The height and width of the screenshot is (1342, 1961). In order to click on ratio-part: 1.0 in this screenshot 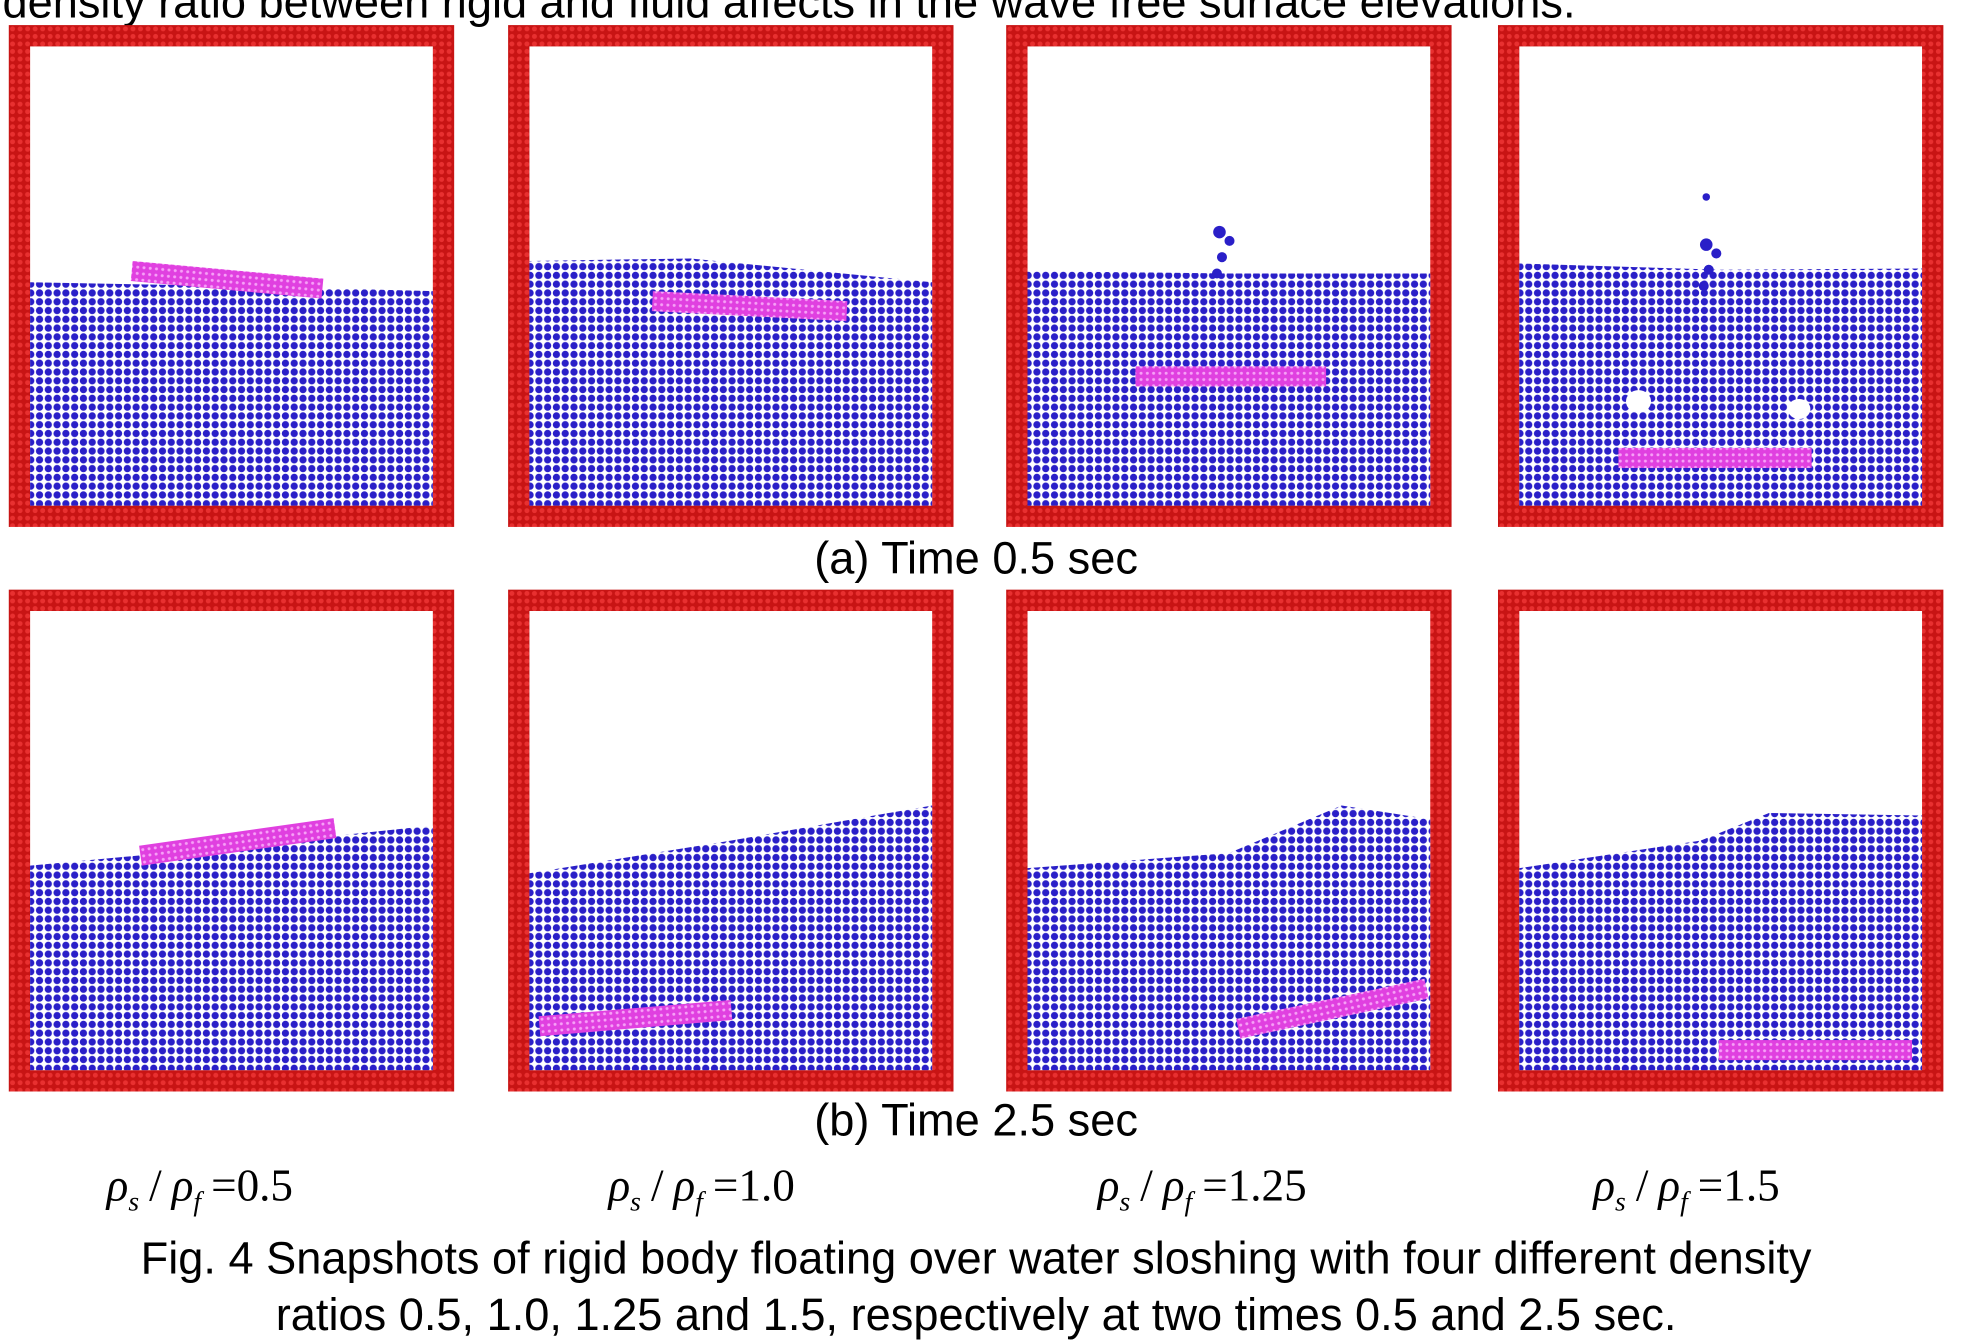, I will do `click(766, 1186)`.